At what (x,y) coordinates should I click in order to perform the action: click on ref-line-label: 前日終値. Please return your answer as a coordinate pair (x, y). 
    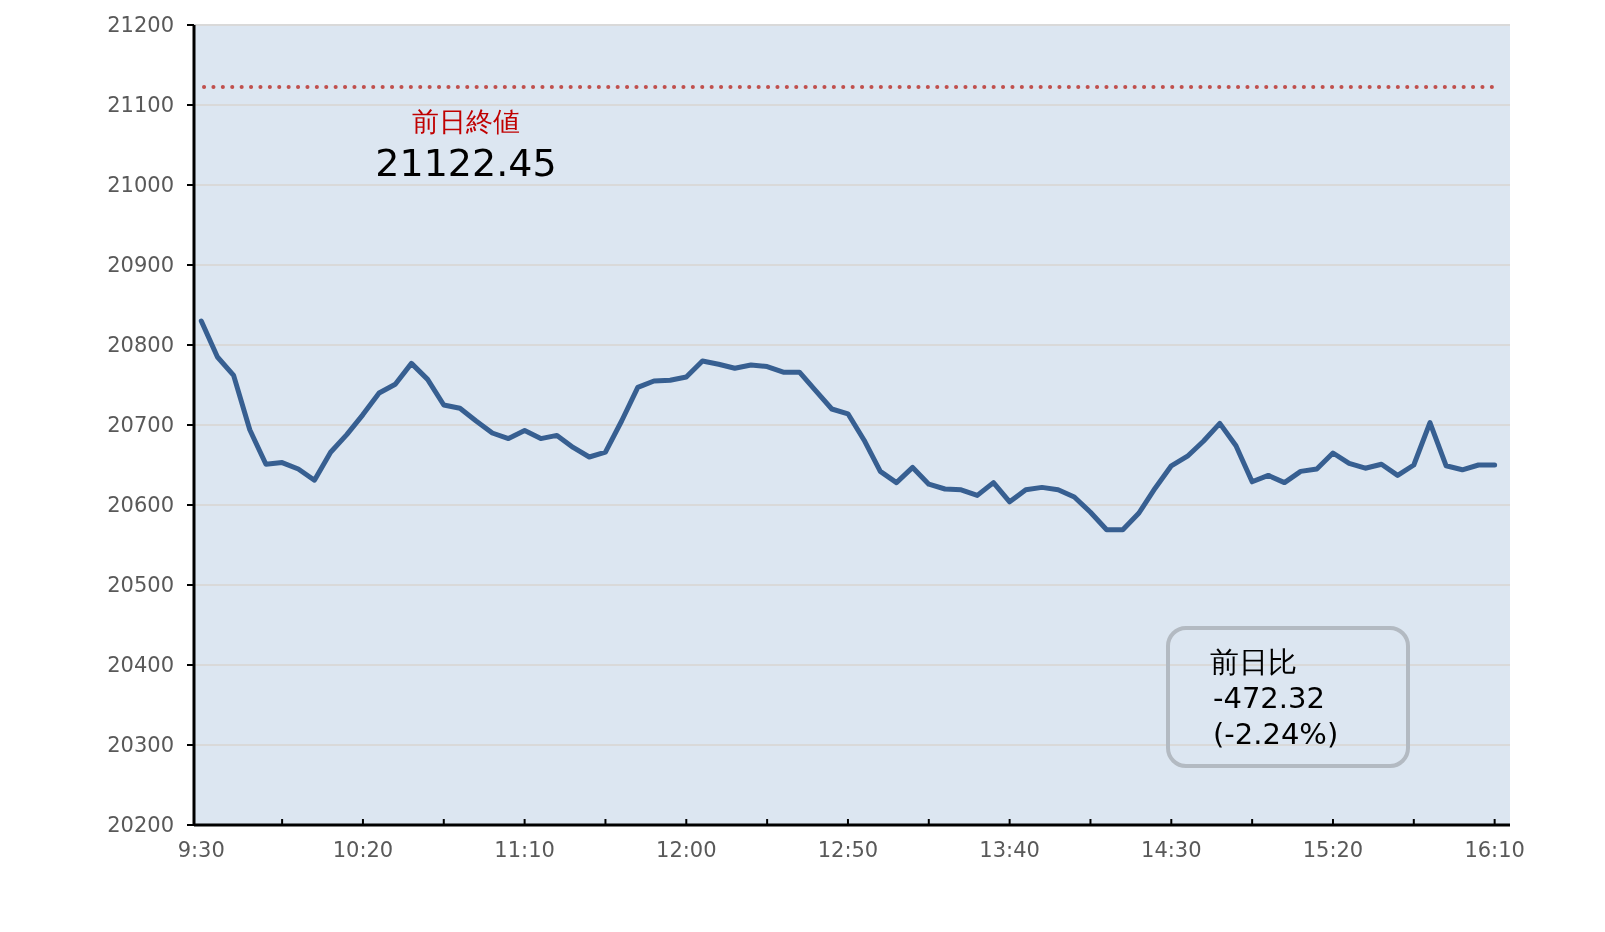
    Looking at the image, I should click on (466, 122).